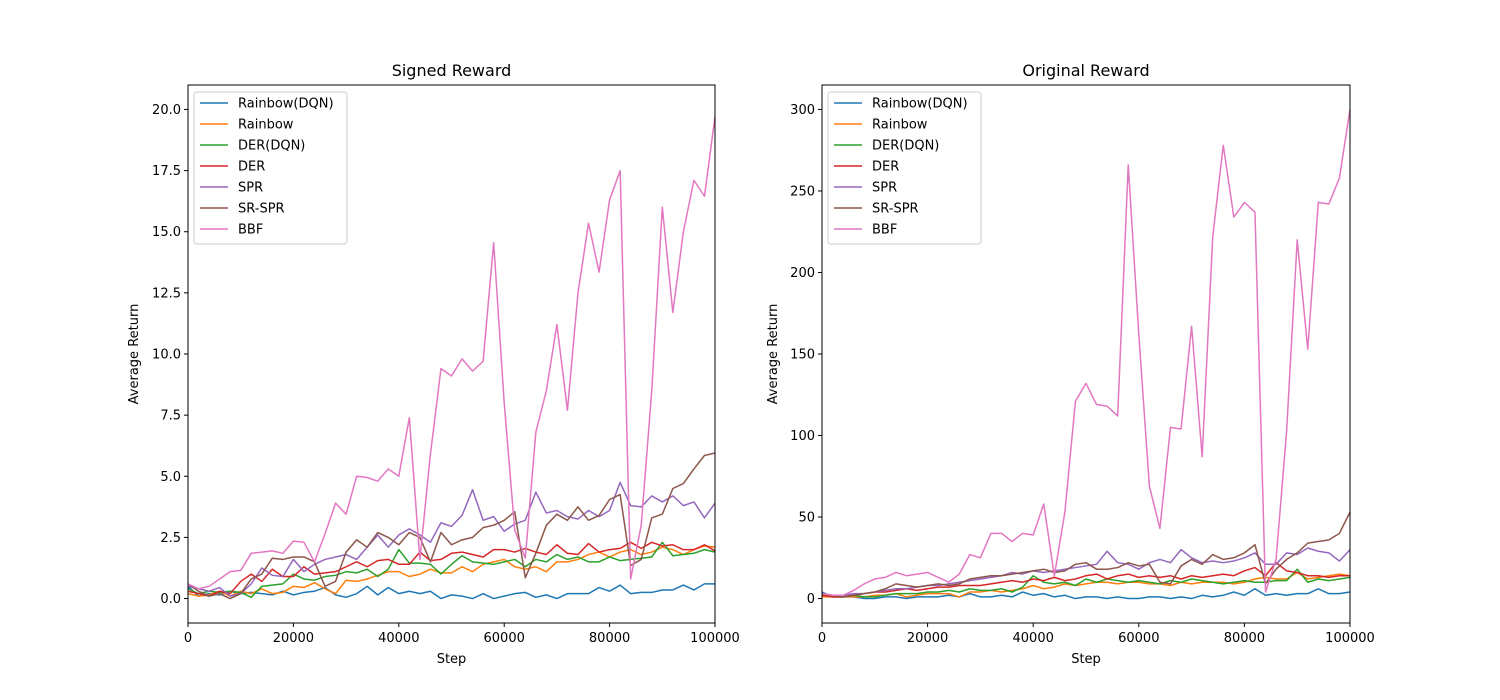 This screenshot has width=1500, height=700. What do you see at coordinates (884, 230) in the screenshot?
I see `original-reward-legend-label-bbf: BBF` at bounding box center [884, 230].